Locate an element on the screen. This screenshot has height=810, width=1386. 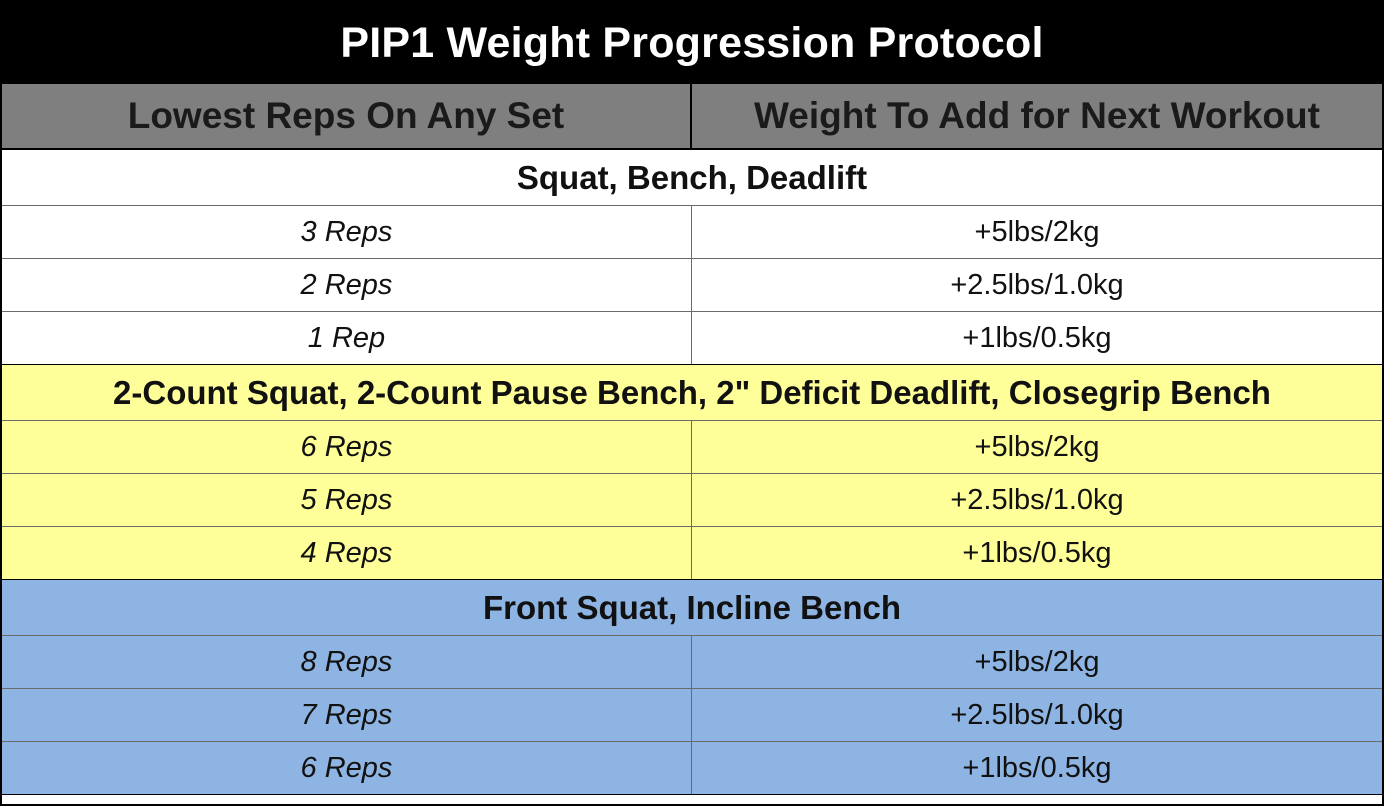
reps-cell: 2 Reps is located at coordinates (347, 285).